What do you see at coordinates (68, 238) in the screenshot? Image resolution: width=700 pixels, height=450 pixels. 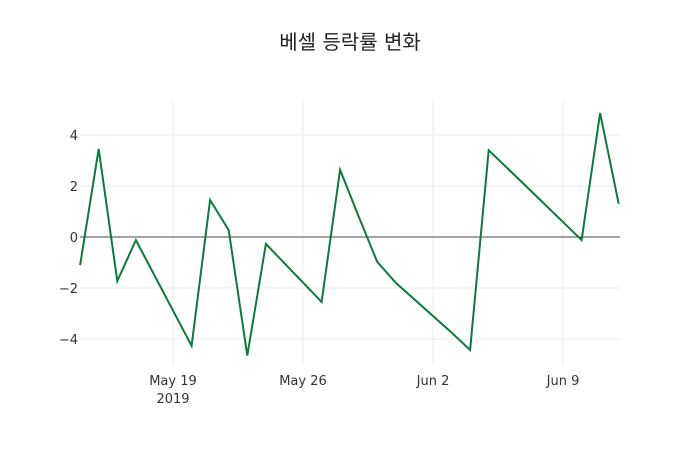 I see `y-axis: 4 2 0 −2 −4` at bounding box center [68, 238].